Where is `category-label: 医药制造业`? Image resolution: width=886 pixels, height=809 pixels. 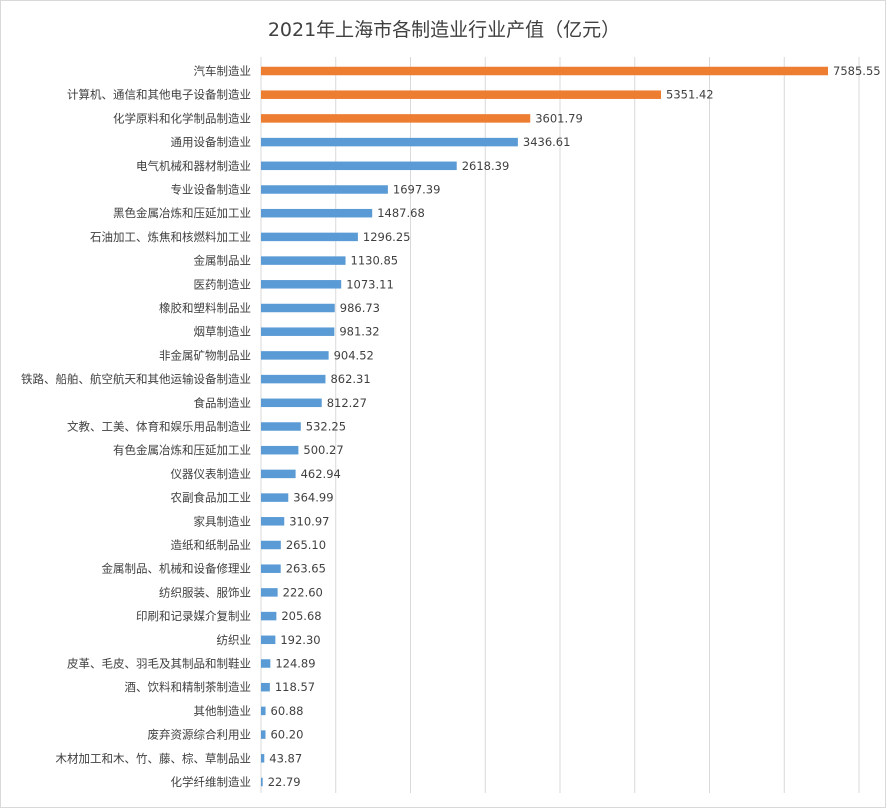 category-label: 医药制造业 is located at coordinates (223, 284).